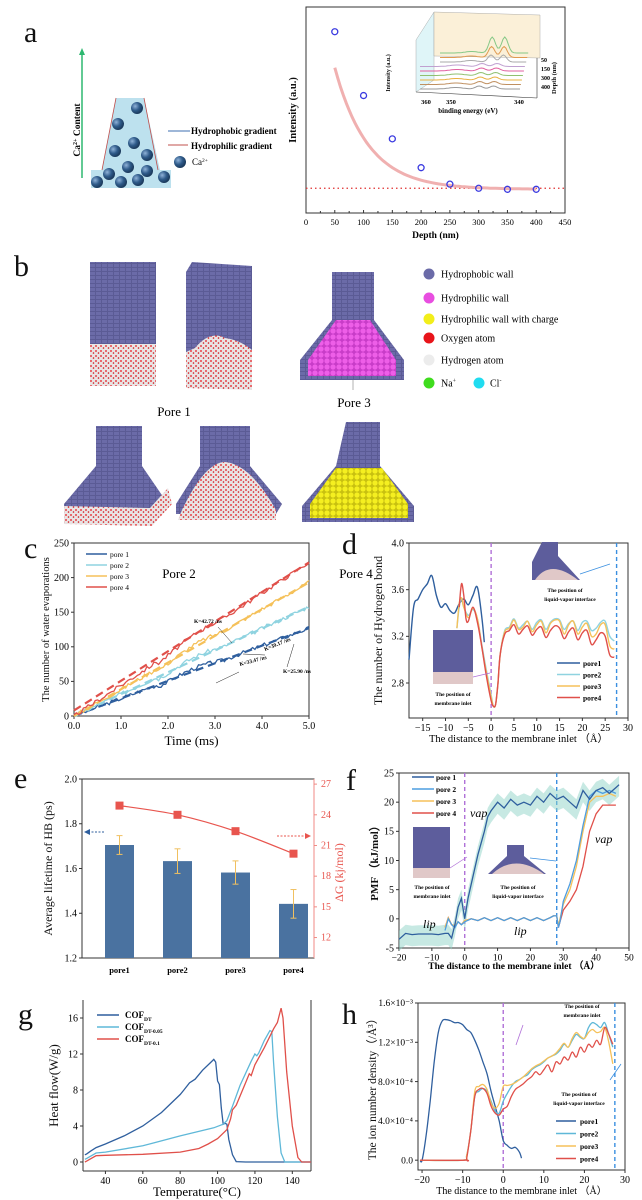 Image resolution: width=642 pixels, height=1200 pixels. I want to click on x-tick-label: 0, so click(306, 222).